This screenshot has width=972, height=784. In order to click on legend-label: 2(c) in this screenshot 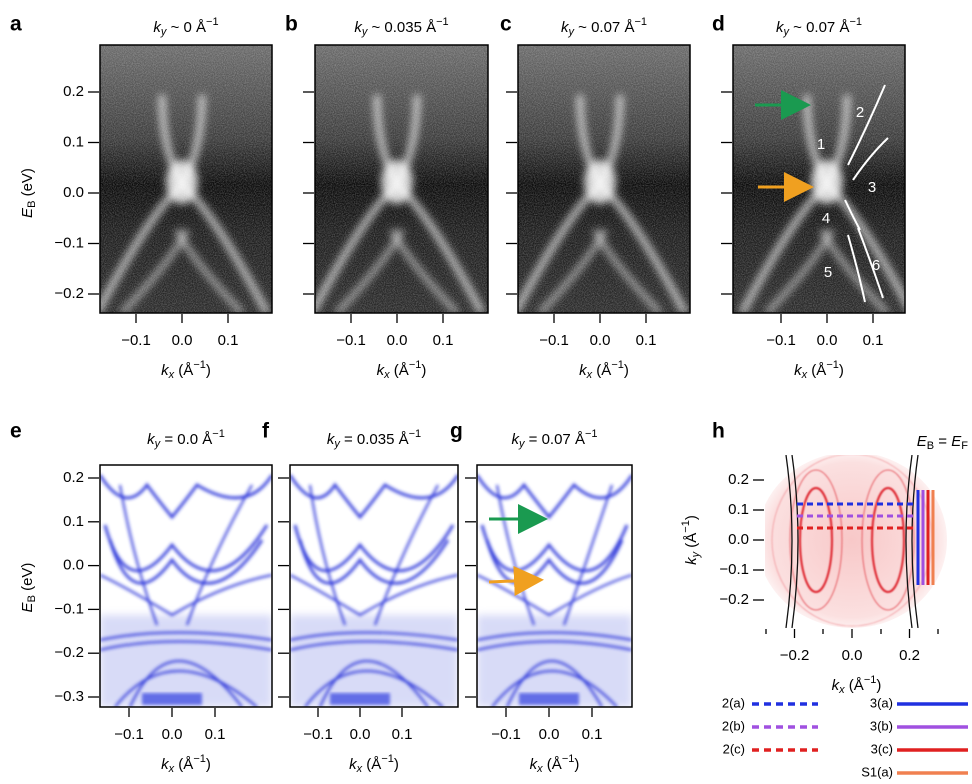, I will do `click(734, 748)`.